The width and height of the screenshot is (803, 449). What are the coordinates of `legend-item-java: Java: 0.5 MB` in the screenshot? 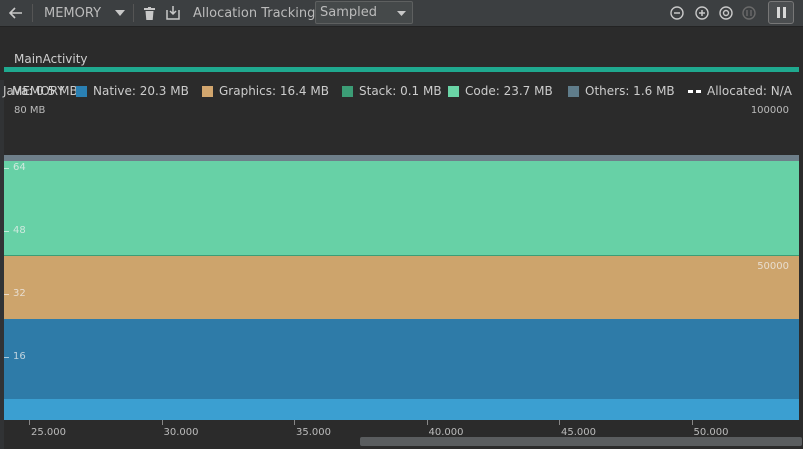 It's located at (40, 91).